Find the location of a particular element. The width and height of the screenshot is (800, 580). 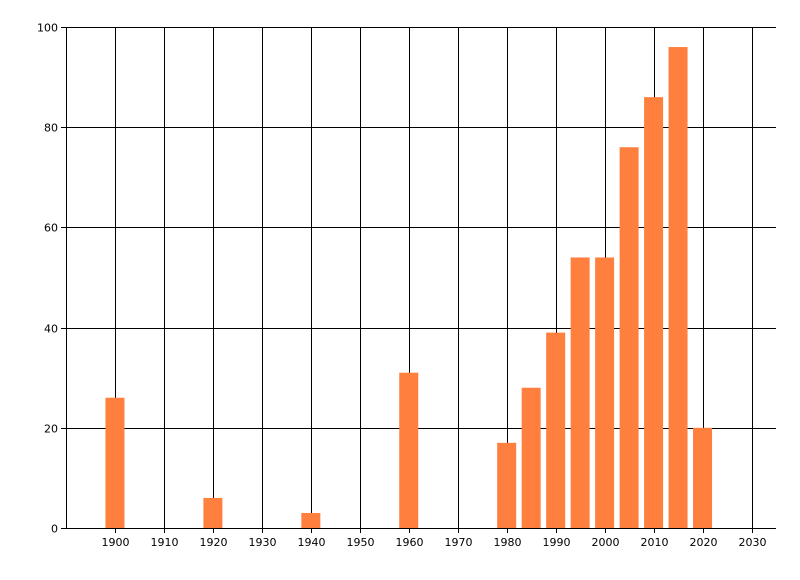

y-tick-label: 80 is located at coordinates (51, 128).